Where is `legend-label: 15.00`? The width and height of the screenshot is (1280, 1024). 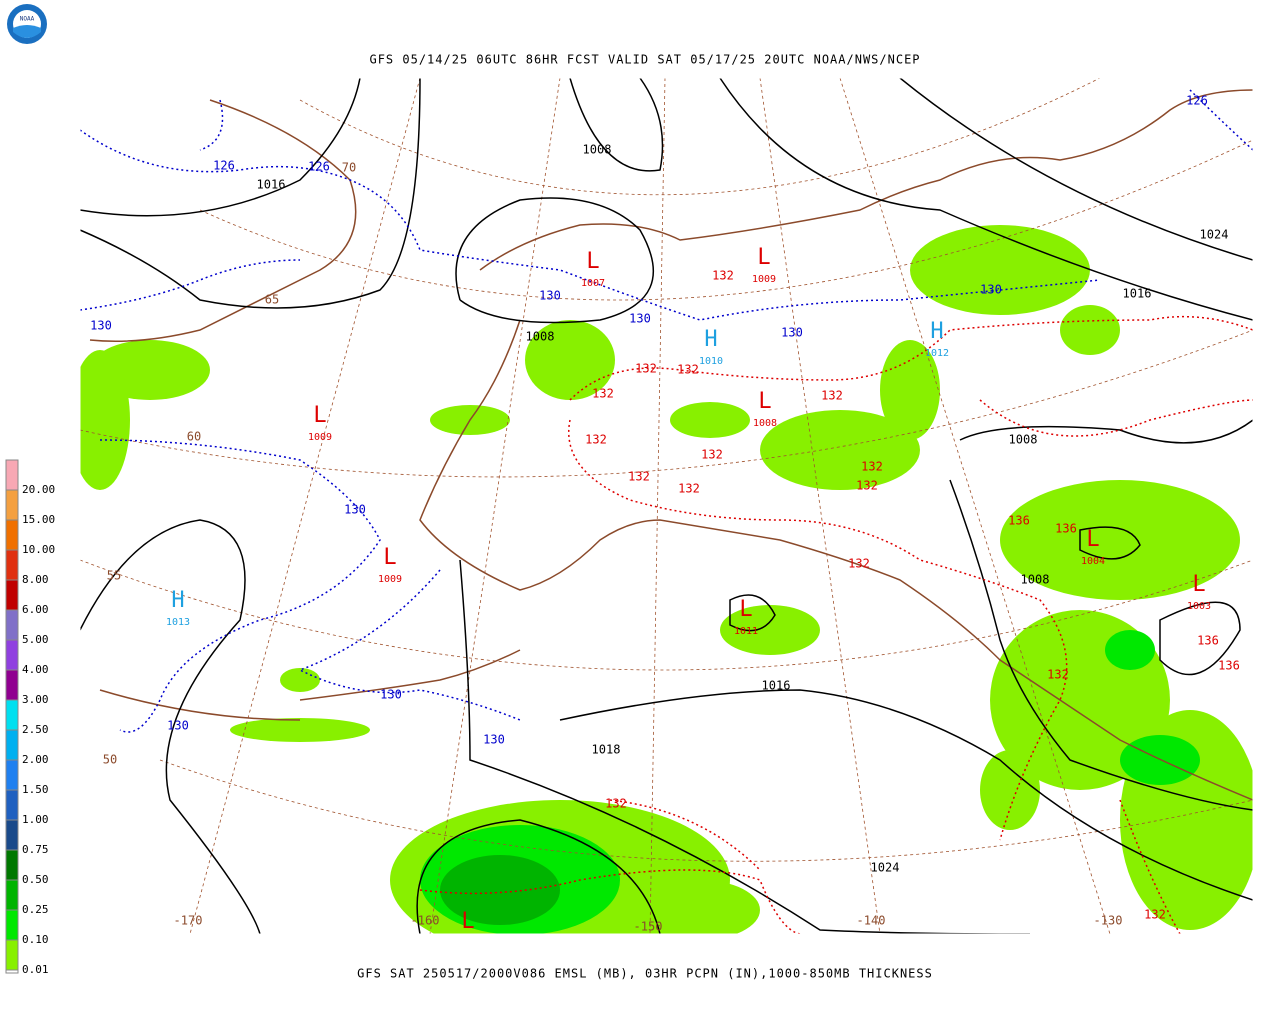 legend-label: 15.00 is located at coordinates (38, 519).